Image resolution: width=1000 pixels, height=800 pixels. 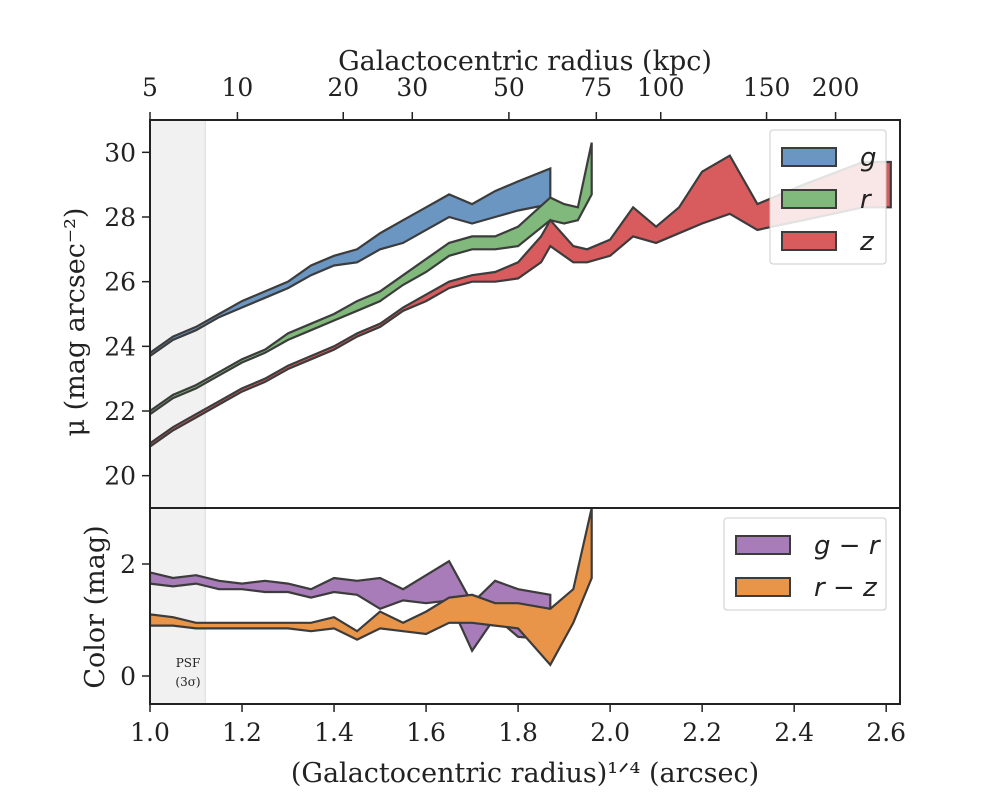 What do you see at coordinates (868, 158) in the screenshot?
I see `legend-label-0: g` at bounding box center [868, 158].